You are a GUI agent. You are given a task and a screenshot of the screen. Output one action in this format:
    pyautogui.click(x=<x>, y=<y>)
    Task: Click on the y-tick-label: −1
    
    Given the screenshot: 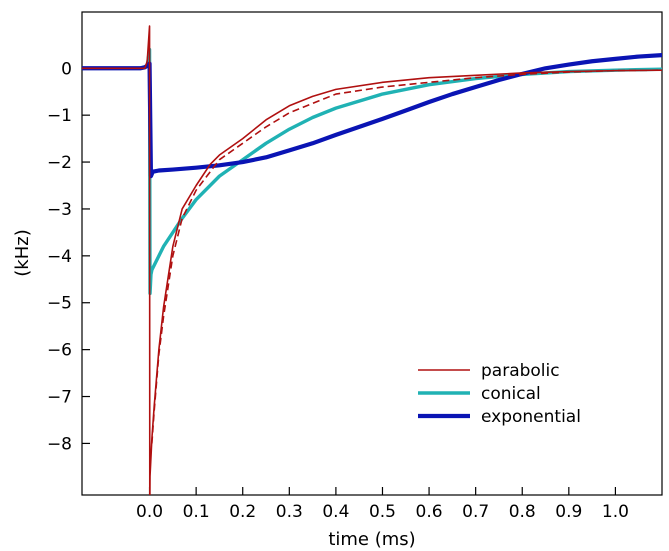 What is the action you would take?
    pyautogui.click(x=59, y=116)
    